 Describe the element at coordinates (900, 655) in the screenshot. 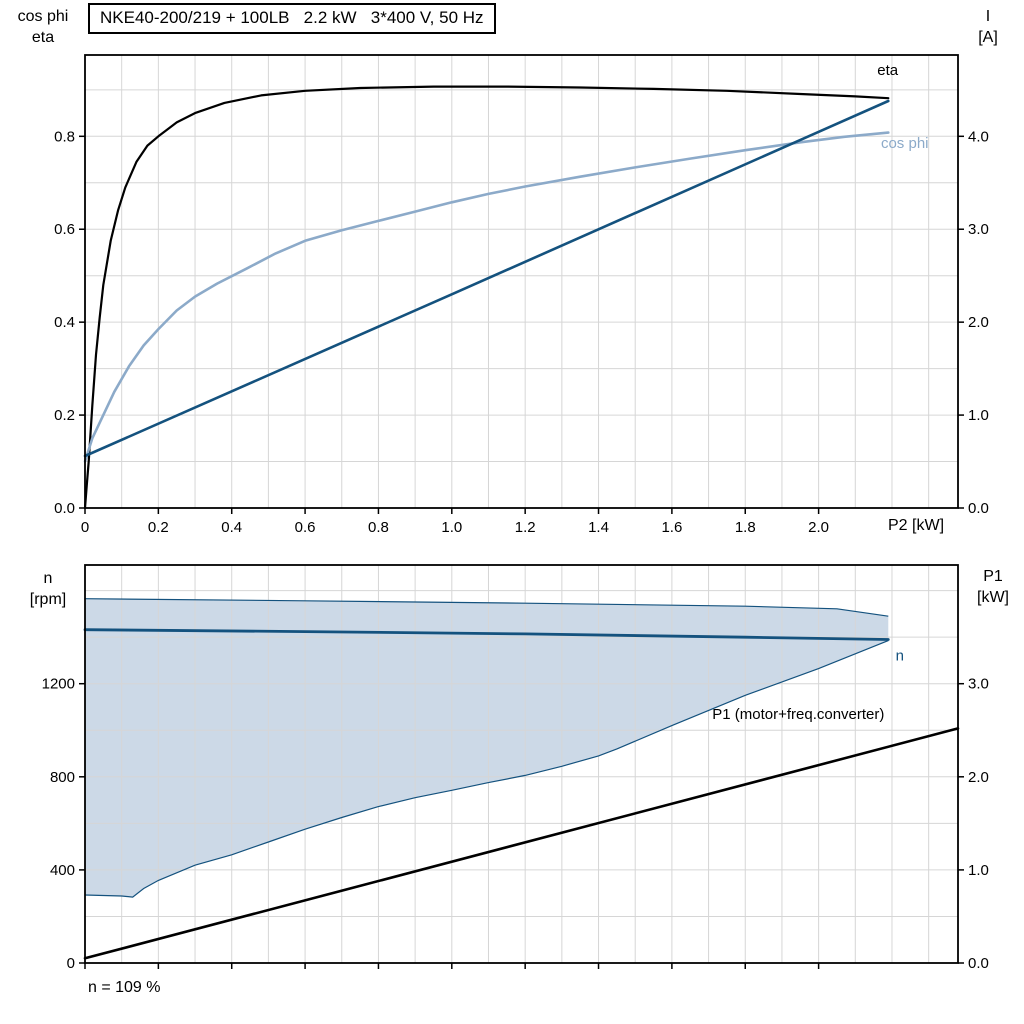

I see `curve-label-n: n` at that location.